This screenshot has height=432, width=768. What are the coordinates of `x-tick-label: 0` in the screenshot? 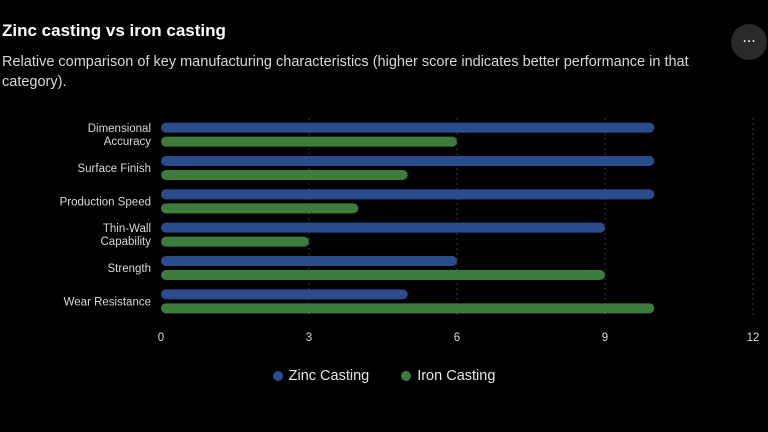 It's located at (161, 338).